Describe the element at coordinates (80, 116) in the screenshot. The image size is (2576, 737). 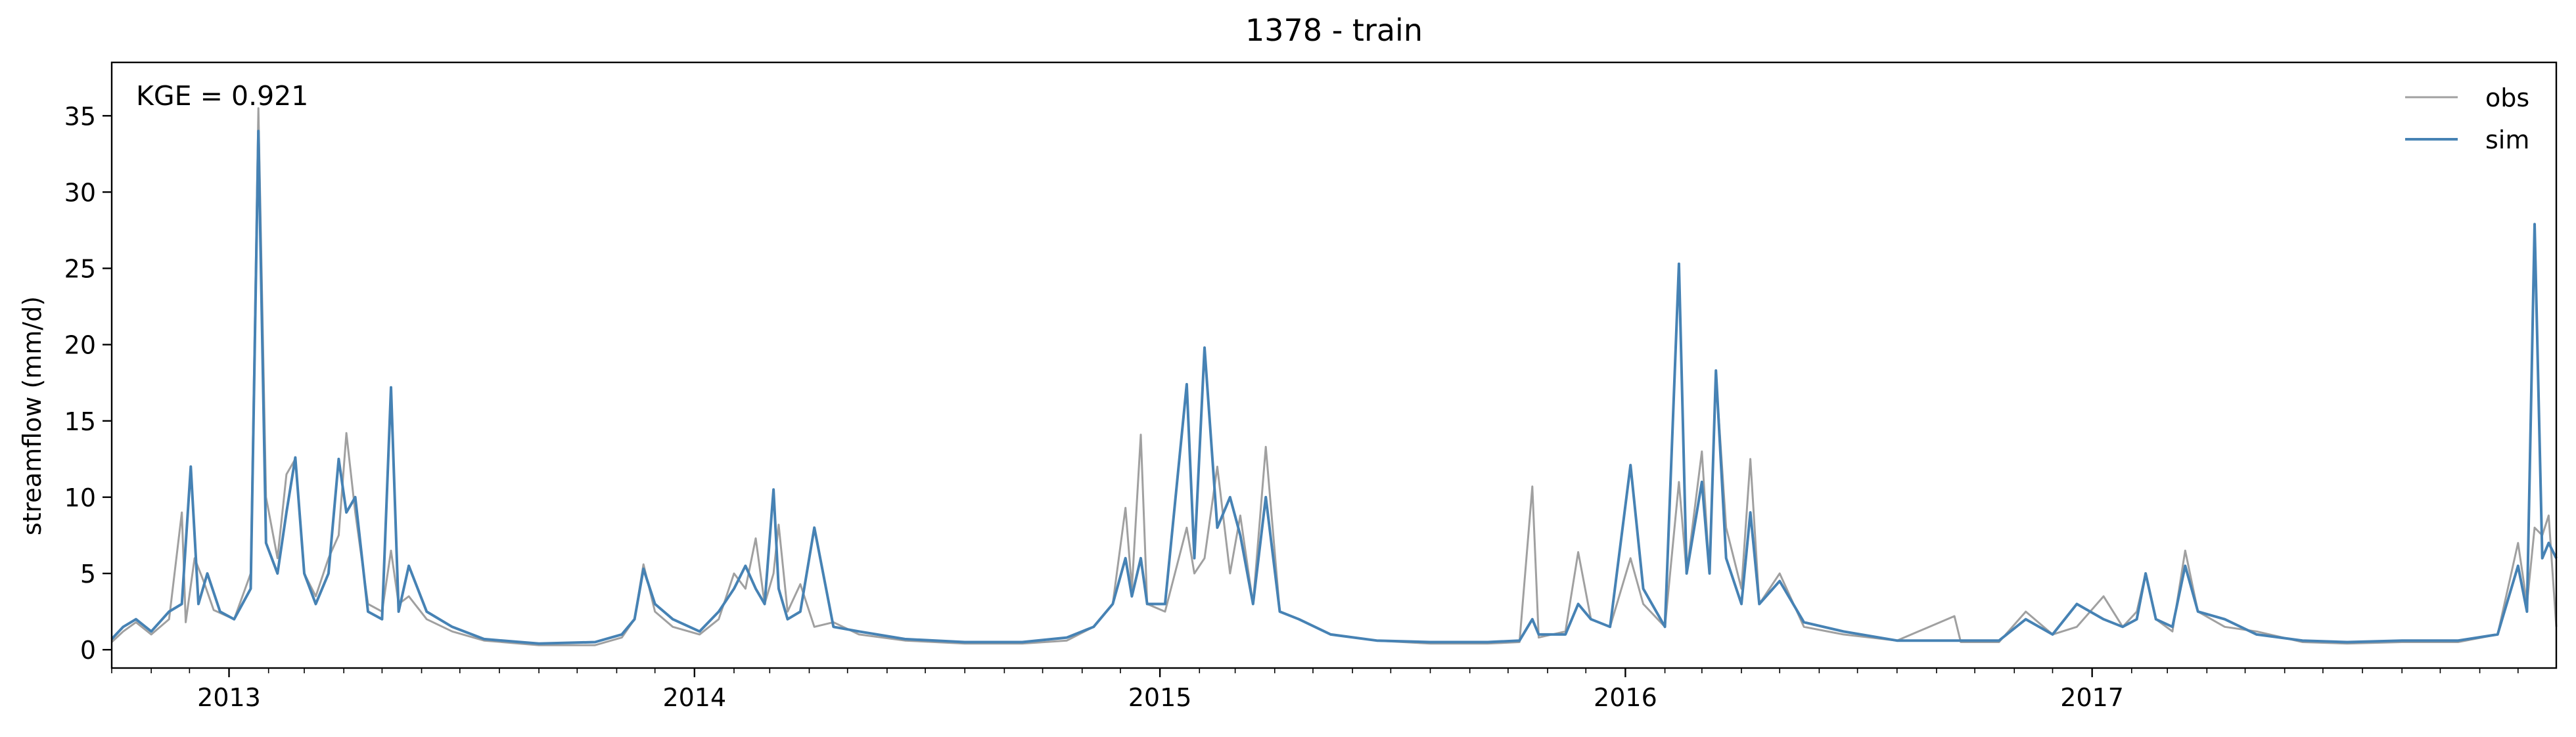
I see `y-tick-label: 35` at that location.